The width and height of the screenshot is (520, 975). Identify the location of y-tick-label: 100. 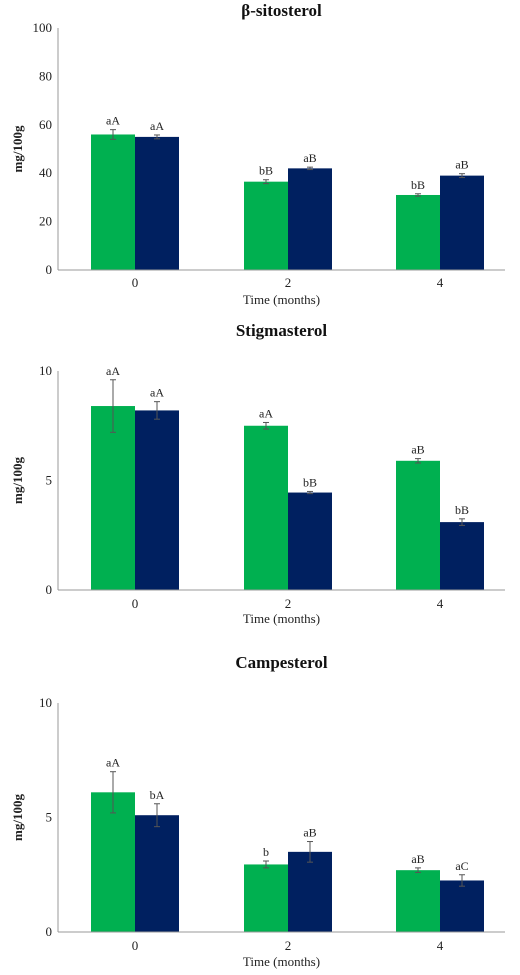
(43, 27).